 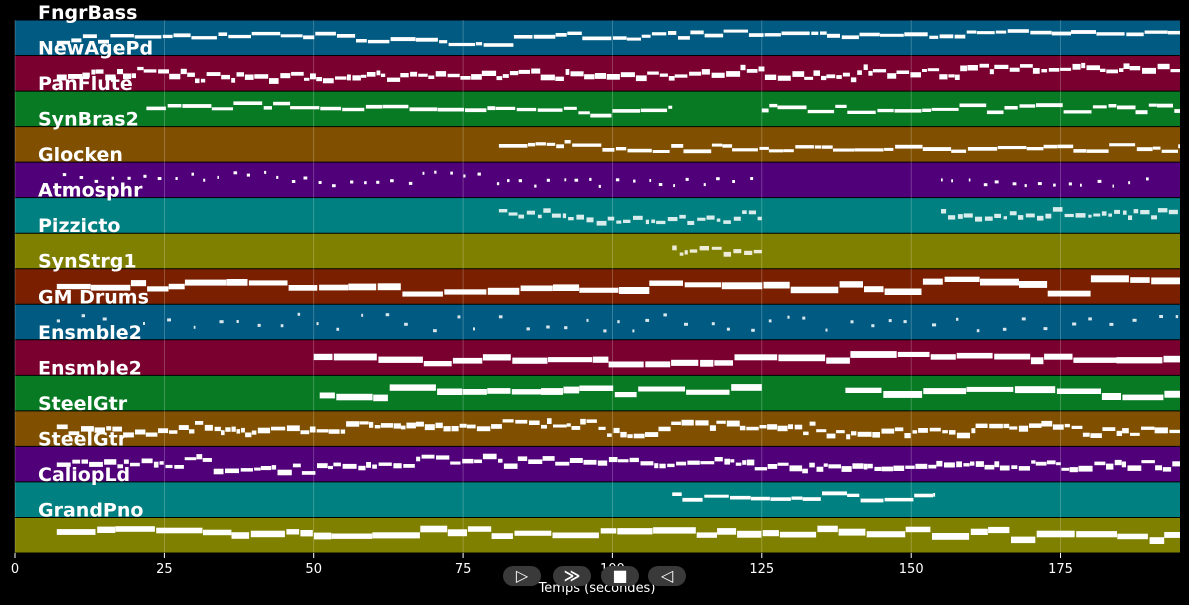 I want to click on track-label: GM Drums, so click(x=93, y=297).